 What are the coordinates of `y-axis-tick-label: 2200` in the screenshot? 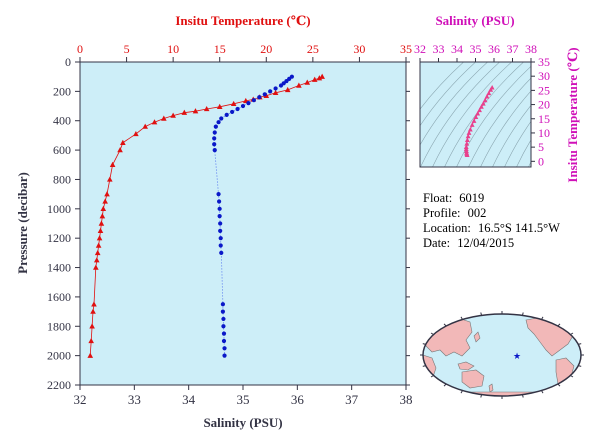 It's located at (59, 385).